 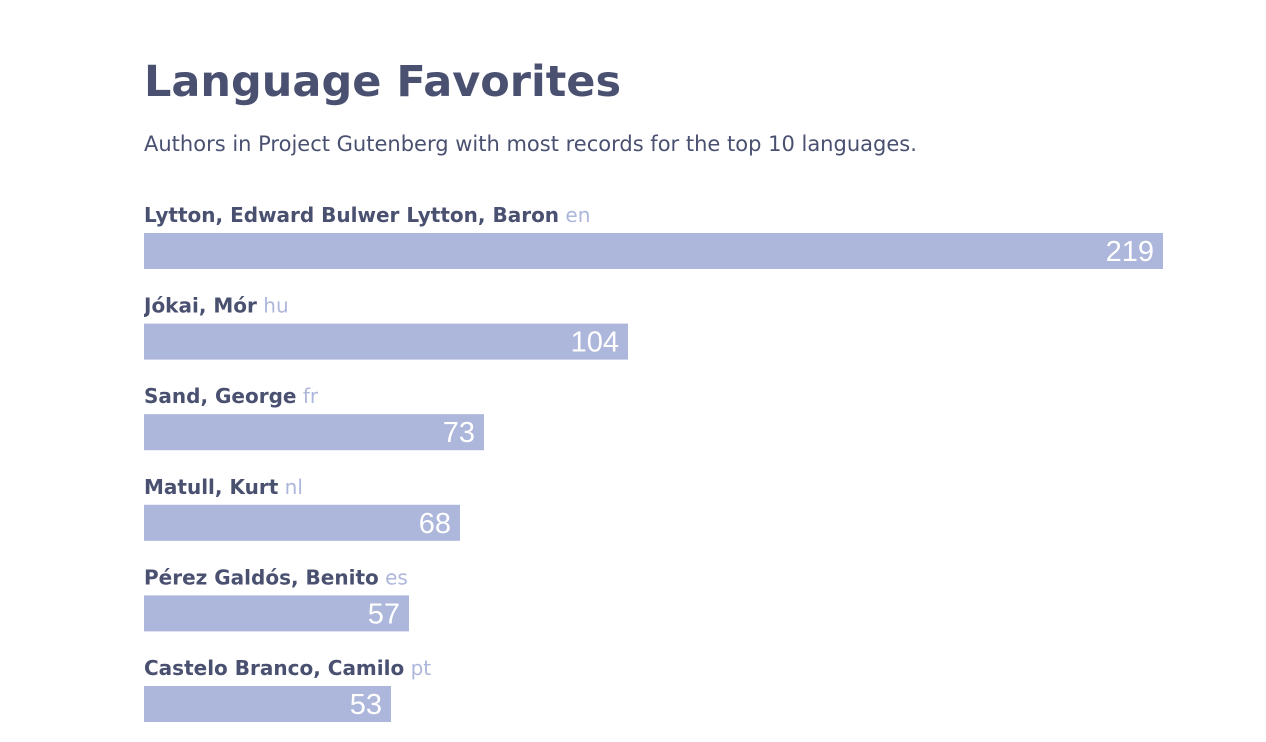 What do you see at coordinates (216, 306) in the screenshot?
I see `author-label: Jókai, Mór hu` at bounding box center [216, 306].